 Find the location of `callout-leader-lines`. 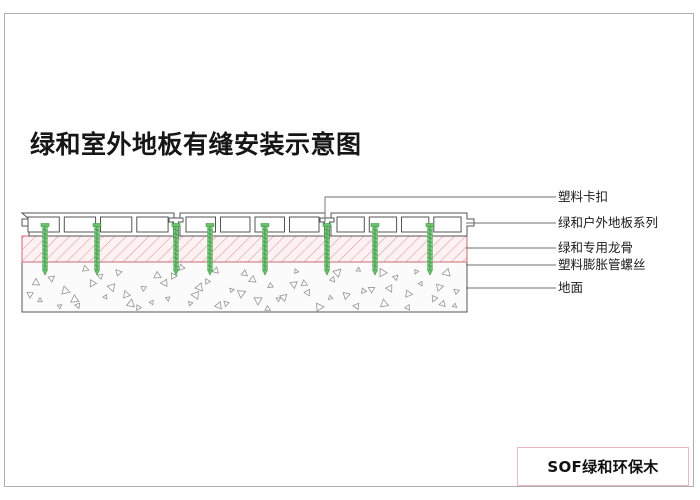

callout-leader-lines is located at coordinates (440, 242).